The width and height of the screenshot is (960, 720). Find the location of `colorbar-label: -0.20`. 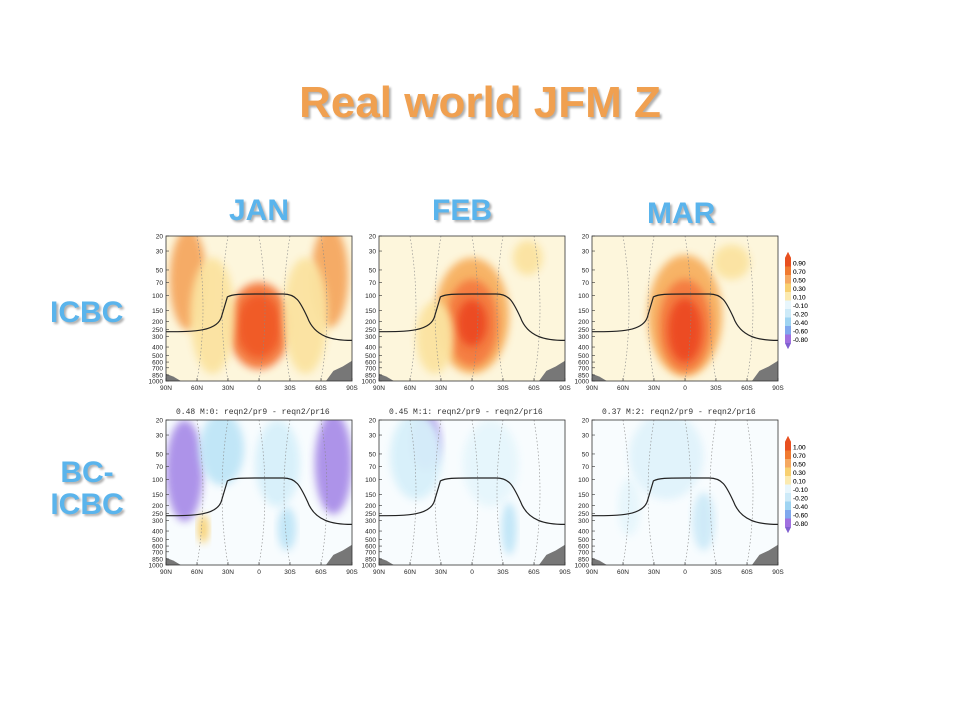

colorbar-label: -0.20 is located at coordinates (800, 315).